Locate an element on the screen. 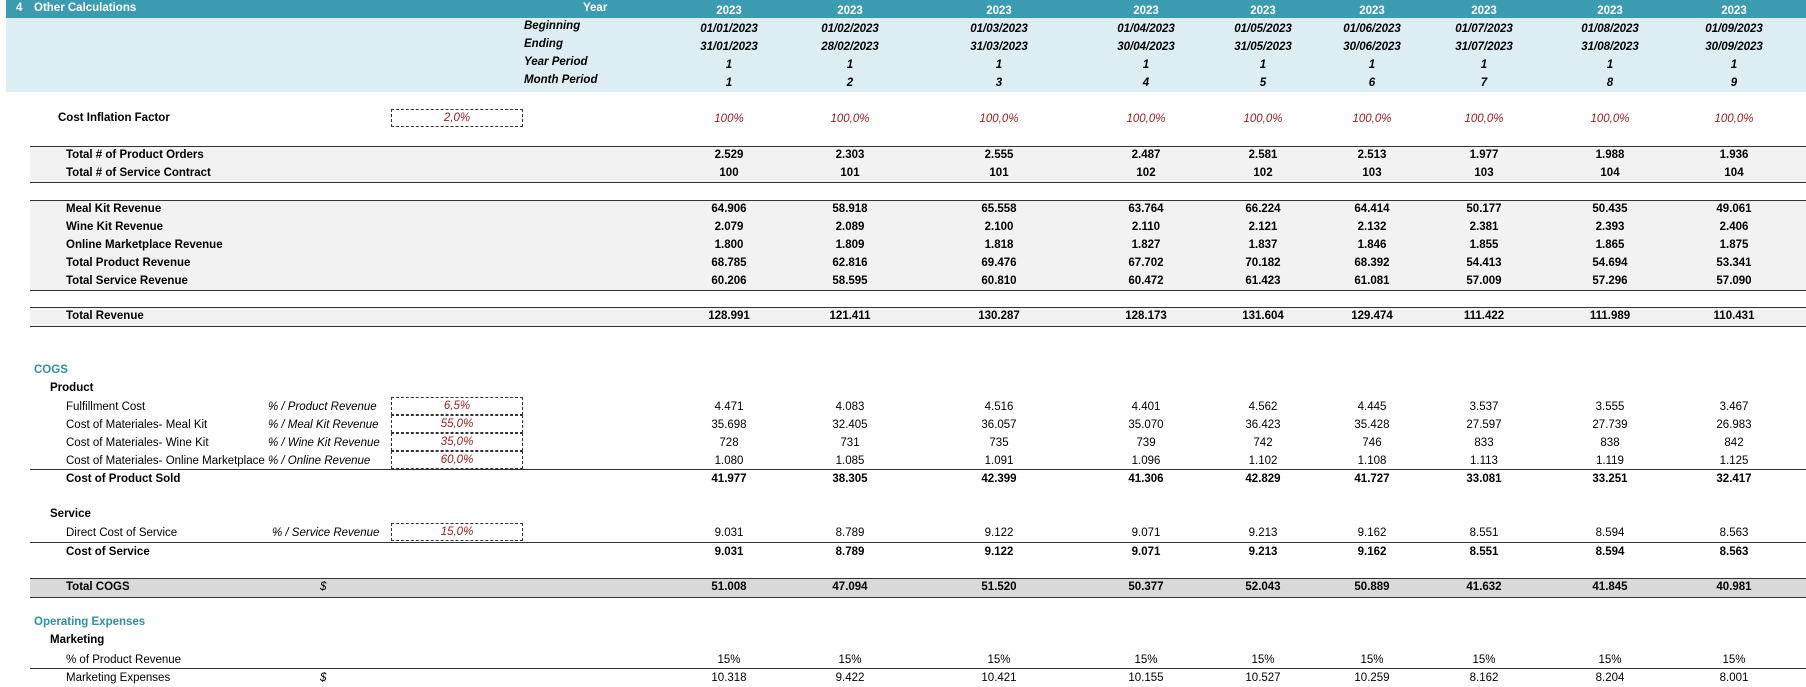  basis-label: % / Product Revenue is located at coordinates (322, 407).